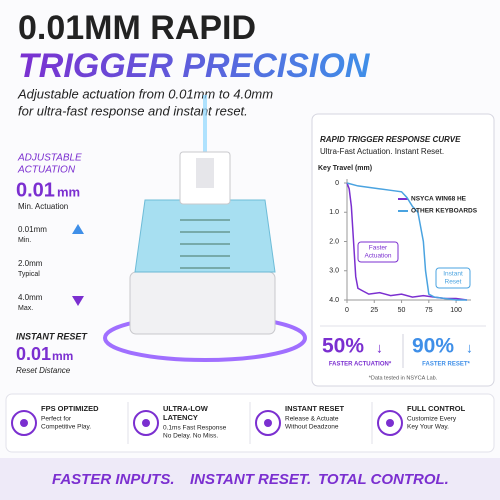 The height and width of the screenshot is (500, 500). I want to click on chart-subtitle: Ultra-Fast Actuation. Instant Reset., so click(382, 151).